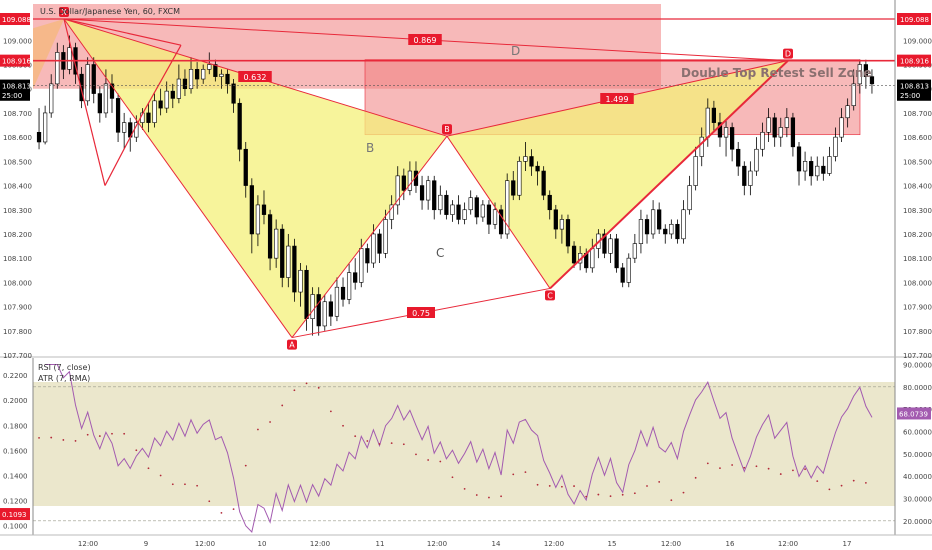  I want to click on symbol-title: U.S. Dollar/Japanese Yen, 60, FXCM, so click(110, 11).